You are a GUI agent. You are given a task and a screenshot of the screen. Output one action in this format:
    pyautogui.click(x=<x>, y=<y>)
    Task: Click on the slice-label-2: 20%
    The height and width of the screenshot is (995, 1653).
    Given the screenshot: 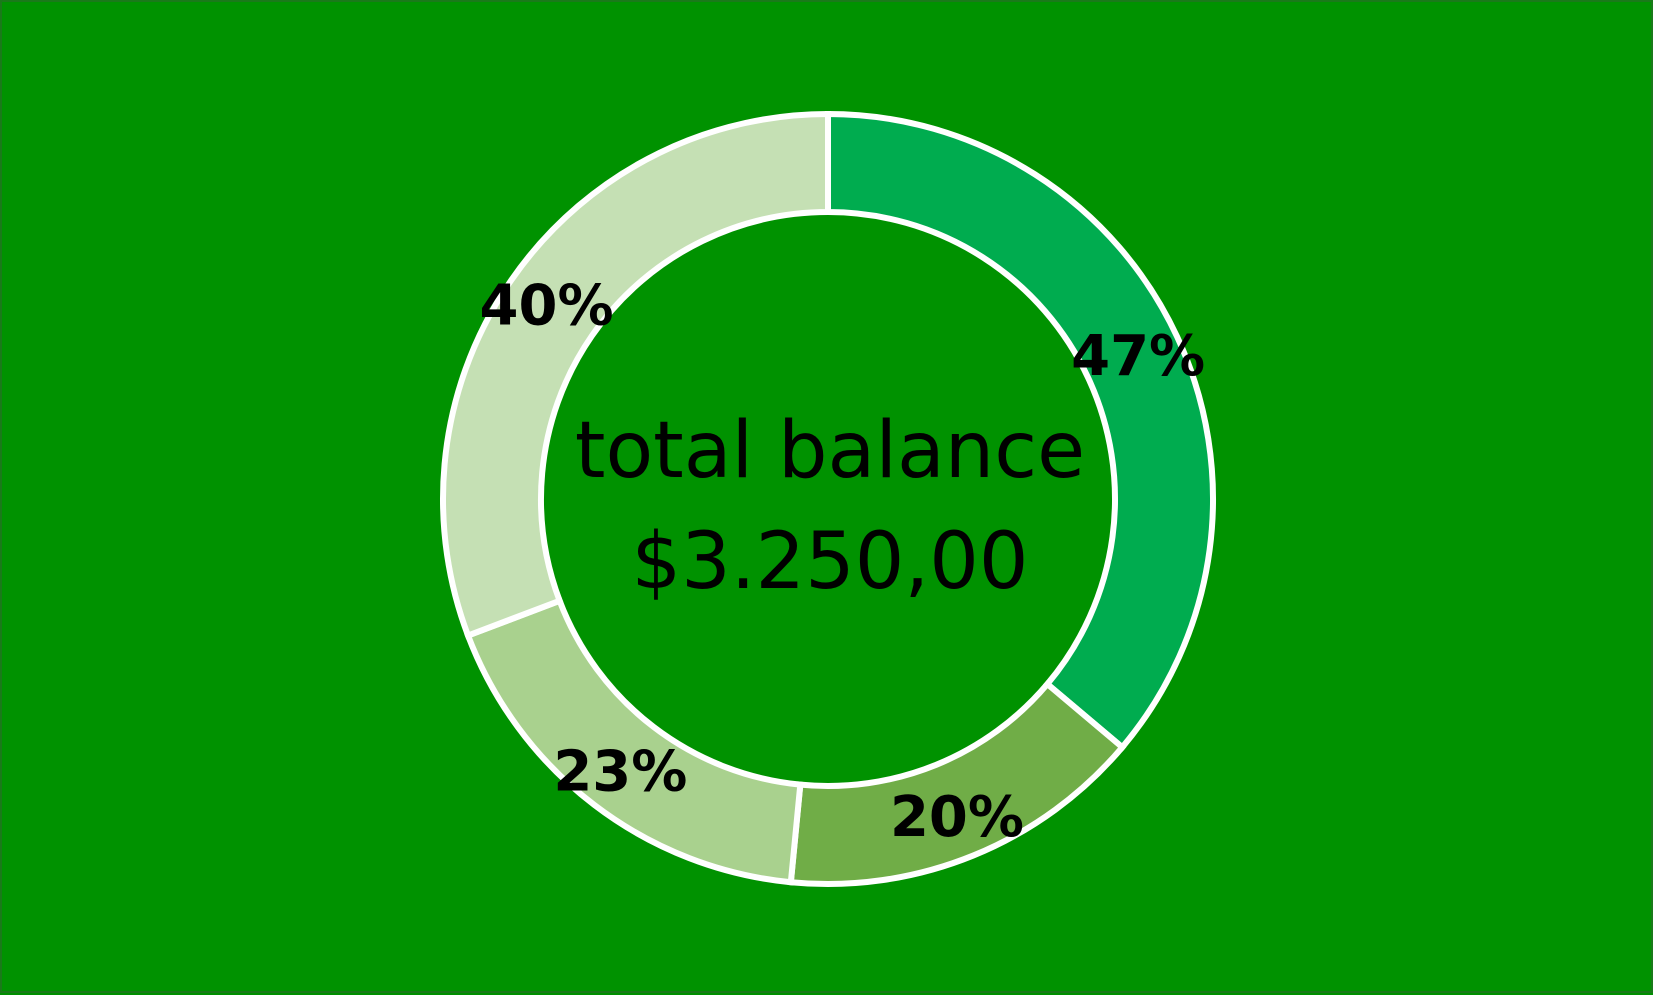 What is the action you would take?
    pyautogui.click(x=957, y=817)
    